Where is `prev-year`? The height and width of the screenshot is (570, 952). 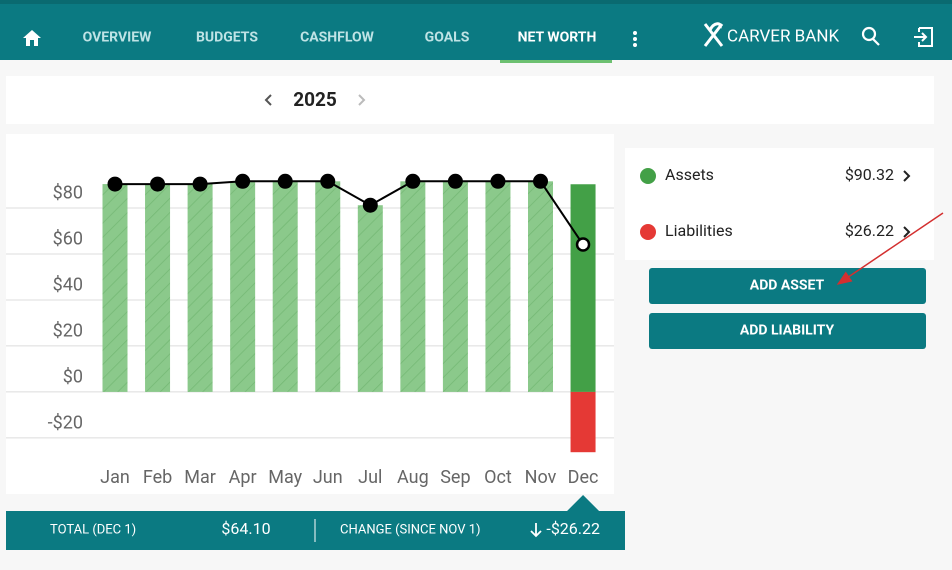
prev-year is located at coordinates (268, 100).